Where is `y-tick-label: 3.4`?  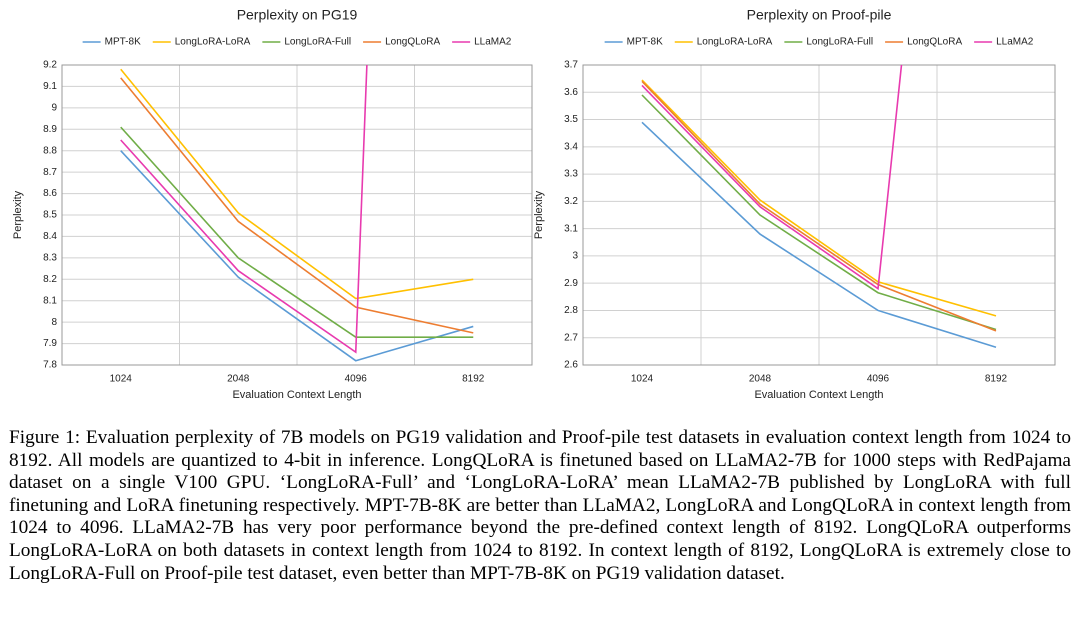
y-tick-label: 3.4 is located at coordinates (571, 146).